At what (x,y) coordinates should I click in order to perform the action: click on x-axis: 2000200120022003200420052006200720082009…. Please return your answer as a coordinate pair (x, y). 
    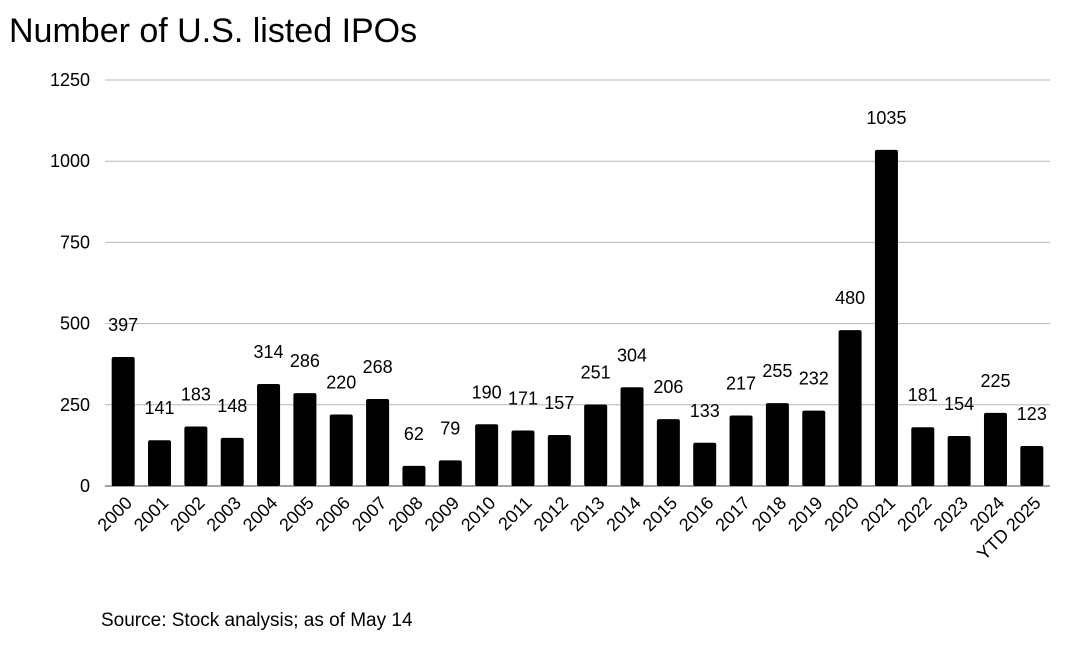
    Looking at the image, I should click on (569, 528).